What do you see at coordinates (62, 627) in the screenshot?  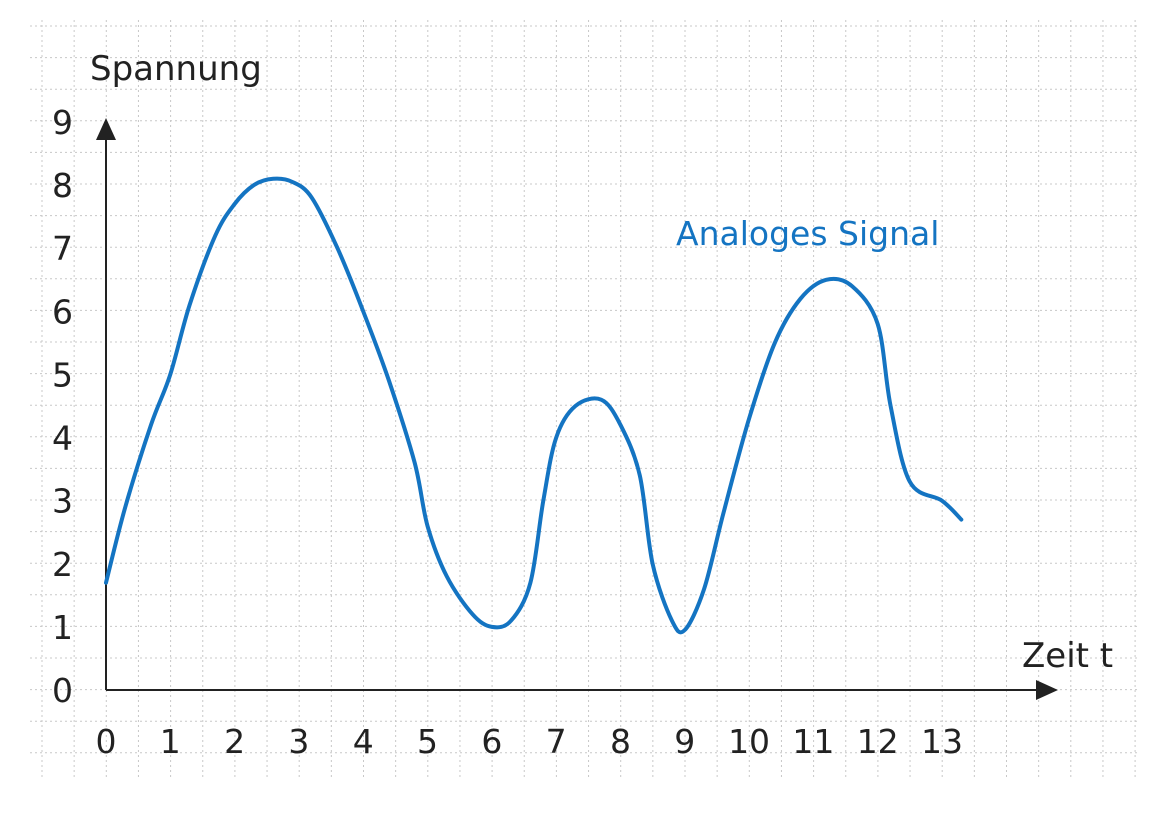 I see `y-tick-label: 1` at bounding box center [62, 627].